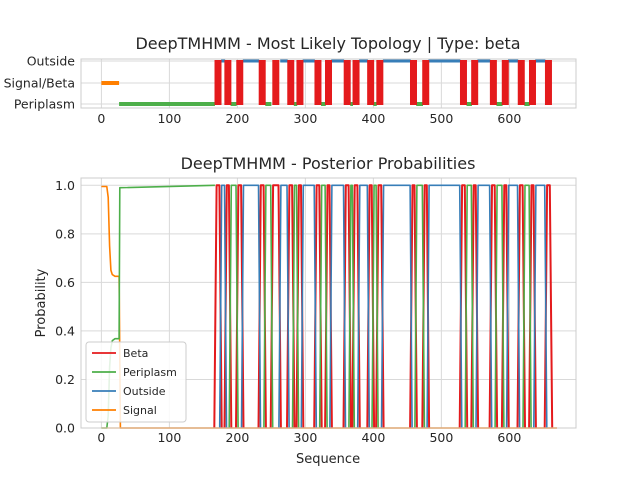  Describe the element at coordinates (101, 118) in the screenshot. I see `top-x-tick-0: 0` at that location.